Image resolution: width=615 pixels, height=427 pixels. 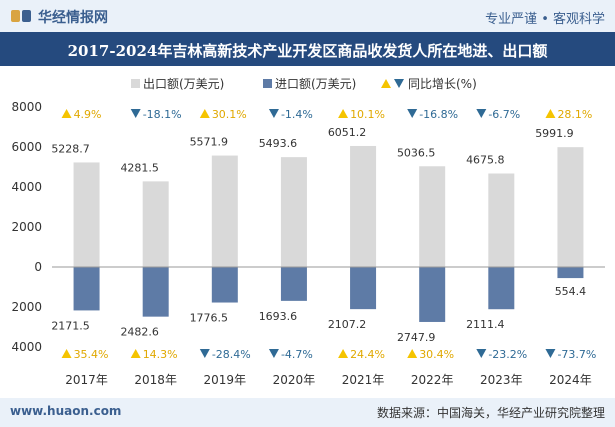 I want to click on export-value-label: 6051.2, so click(x=347, y=132).